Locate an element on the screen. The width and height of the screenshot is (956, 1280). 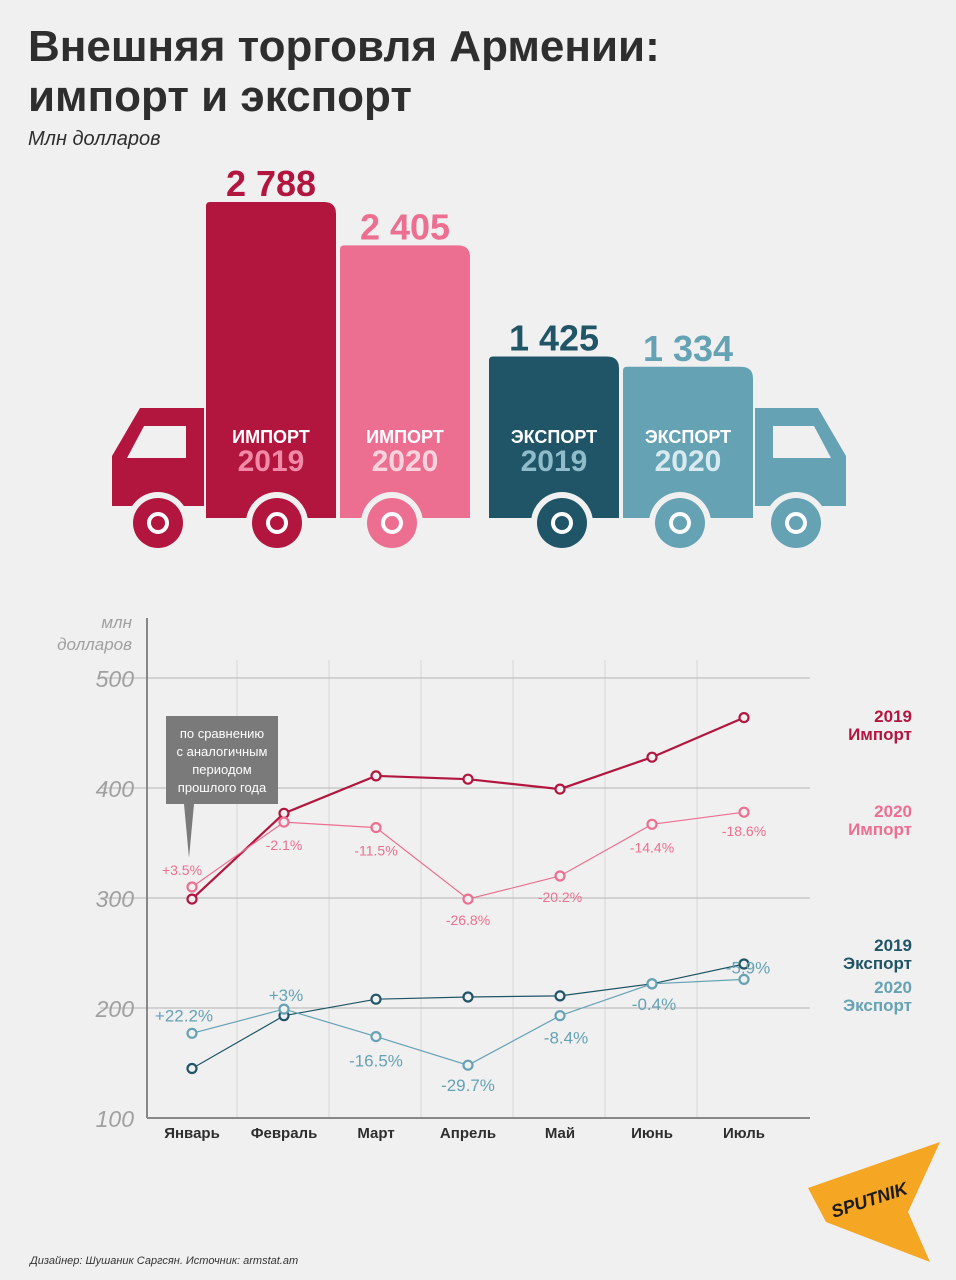
data-label-1-5: -14.4% is located at coordinates (652, 847).